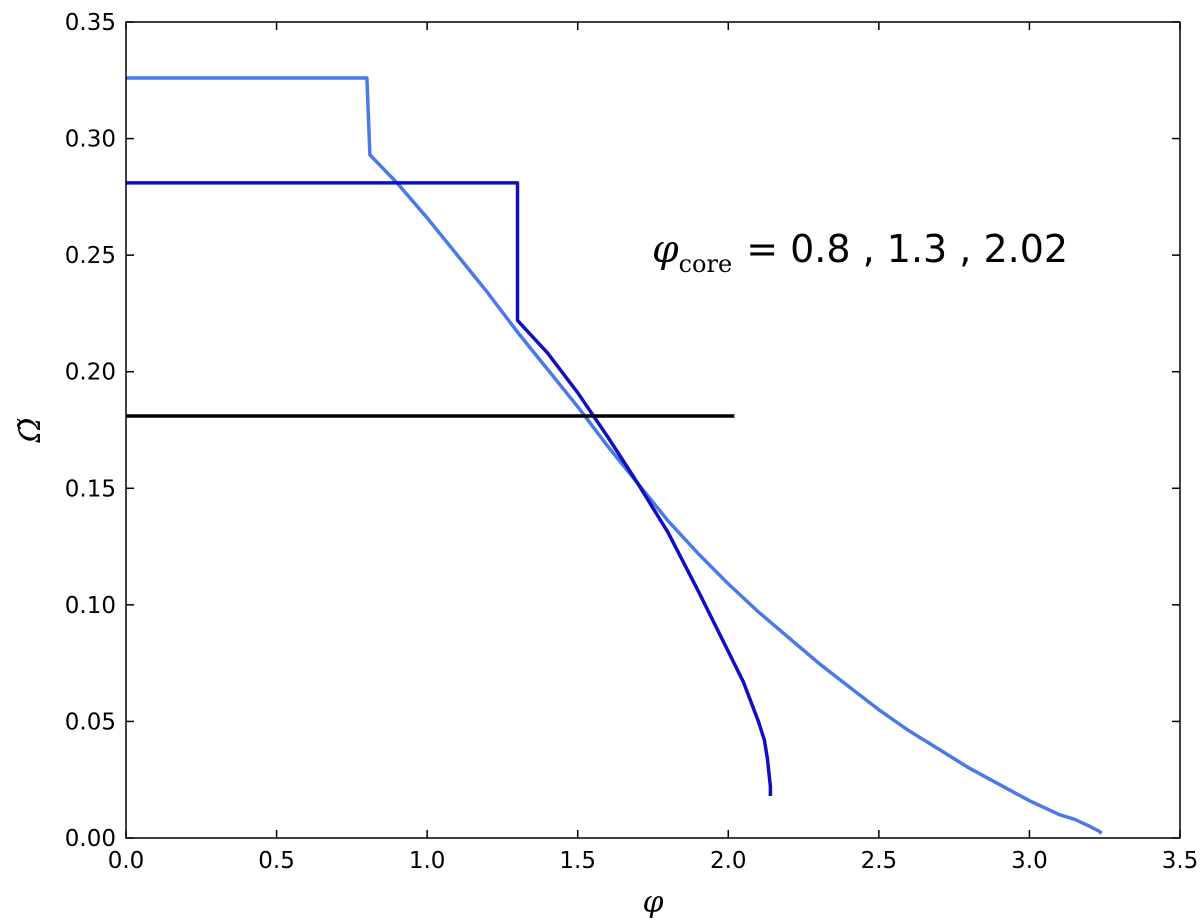 The height and width of the screenshot is (924, 1200). I want to click on y-tick-label: 0.20, so click(90, 373).